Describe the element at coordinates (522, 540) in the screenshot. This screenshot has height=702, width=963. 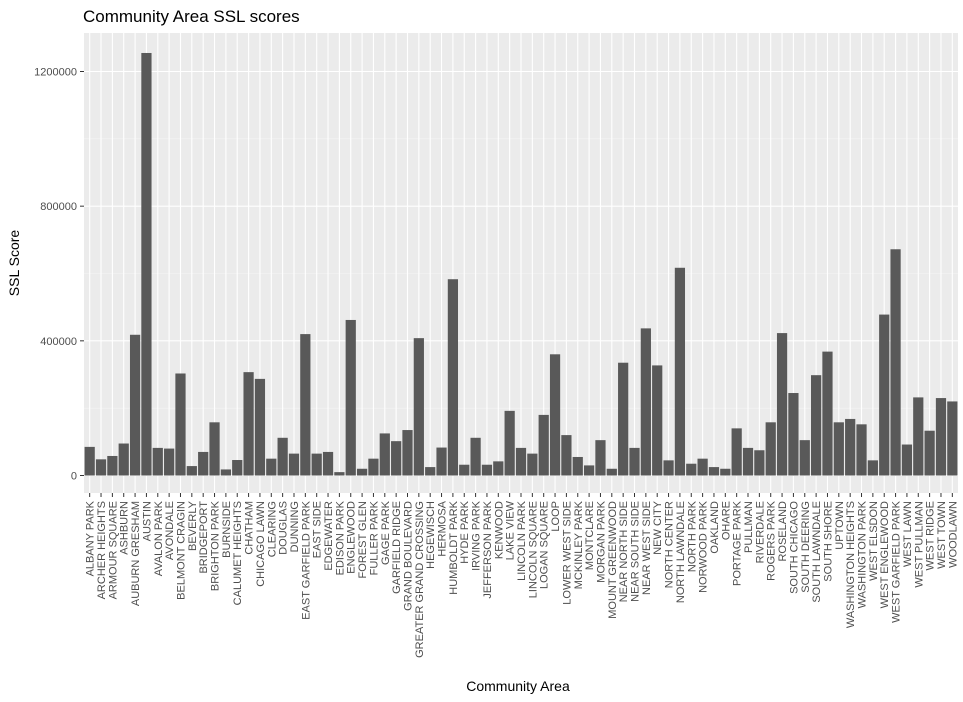
I see `x-tick-label: LINCOLN PARK` at that location.